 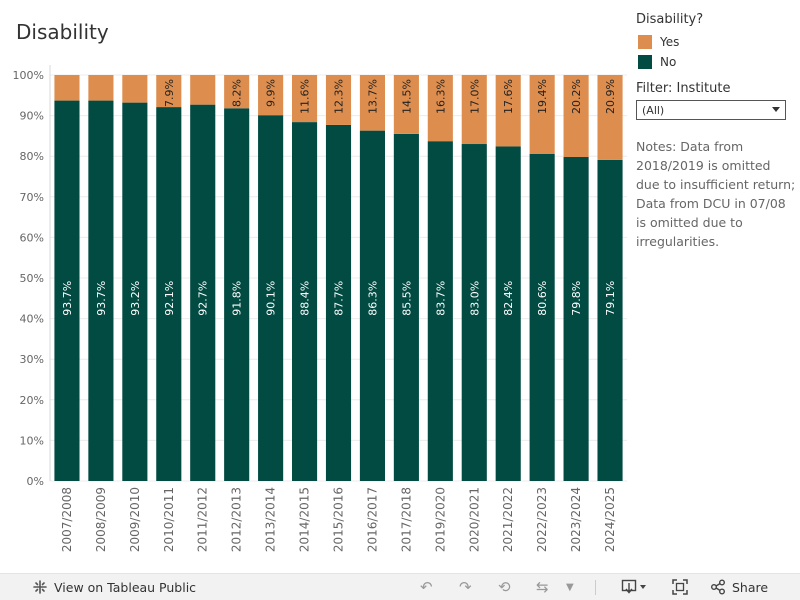 I want to click on data-label-no: 88.4%, so click(x=305, y=298).